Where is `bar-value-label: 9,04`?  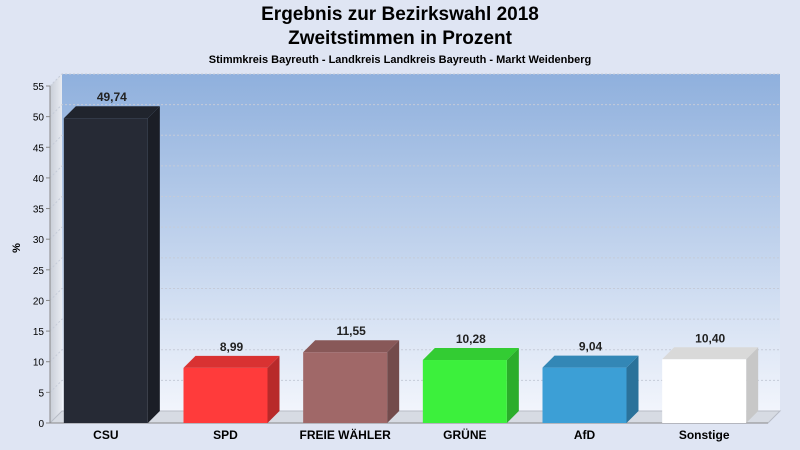
bar-value-label: 9,04 is located at coordinates (591, 347).